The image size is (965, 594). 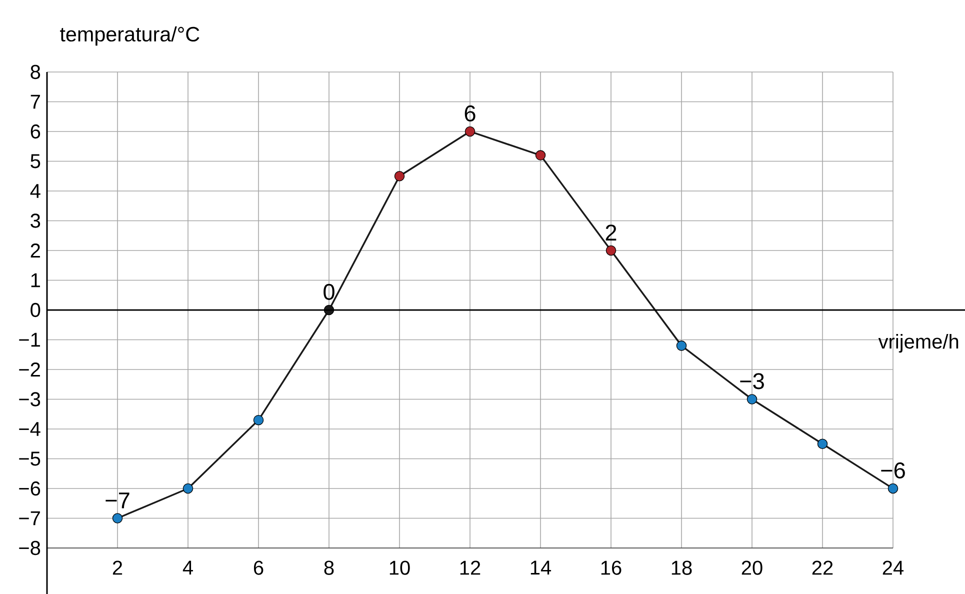 I want to click on x-tick-label: 24, so click(x=893, y=567).